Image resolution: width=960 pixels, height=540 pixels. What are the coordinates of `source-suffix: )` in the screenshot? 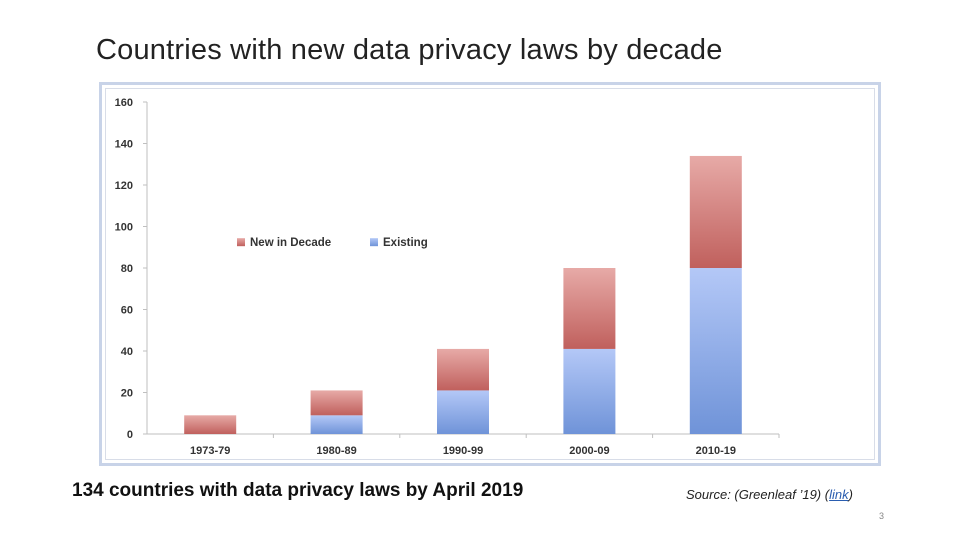 It's located at (850, 494).